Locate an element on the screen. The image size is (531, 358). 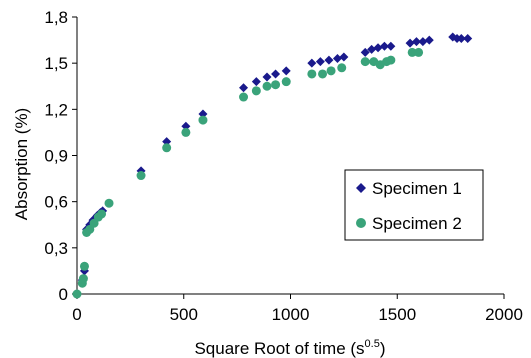
x-axis-title-end: ) is located at coordinates (383, 348).